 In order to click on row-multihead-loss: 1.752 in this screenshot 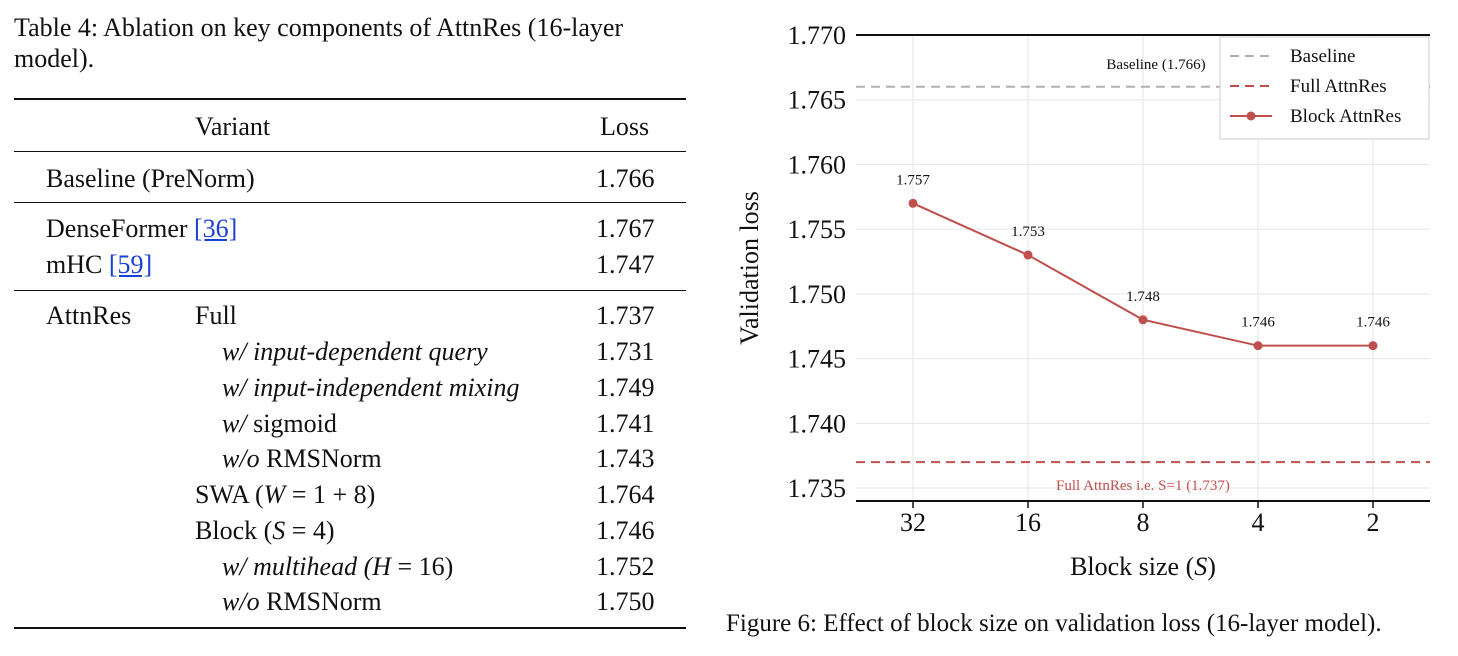, I will do `click(625, 566)`.